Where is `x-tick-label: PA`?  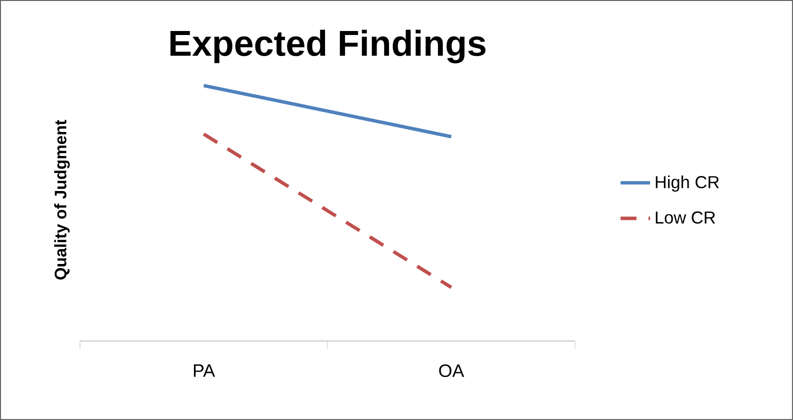 x-tick-label: PA is located at coordinates (205, 370).